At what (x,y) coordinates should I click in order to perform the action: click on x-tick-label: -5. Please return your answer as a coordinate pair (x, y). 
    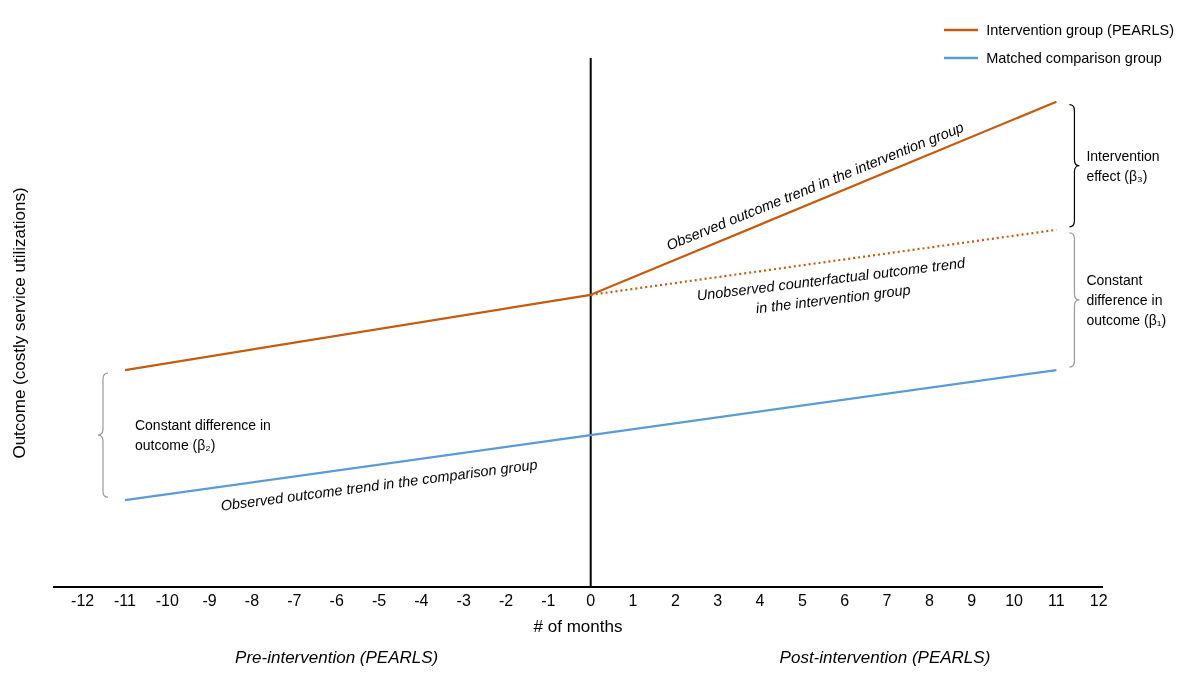
    Looking at the image, I should click on (379, 601).